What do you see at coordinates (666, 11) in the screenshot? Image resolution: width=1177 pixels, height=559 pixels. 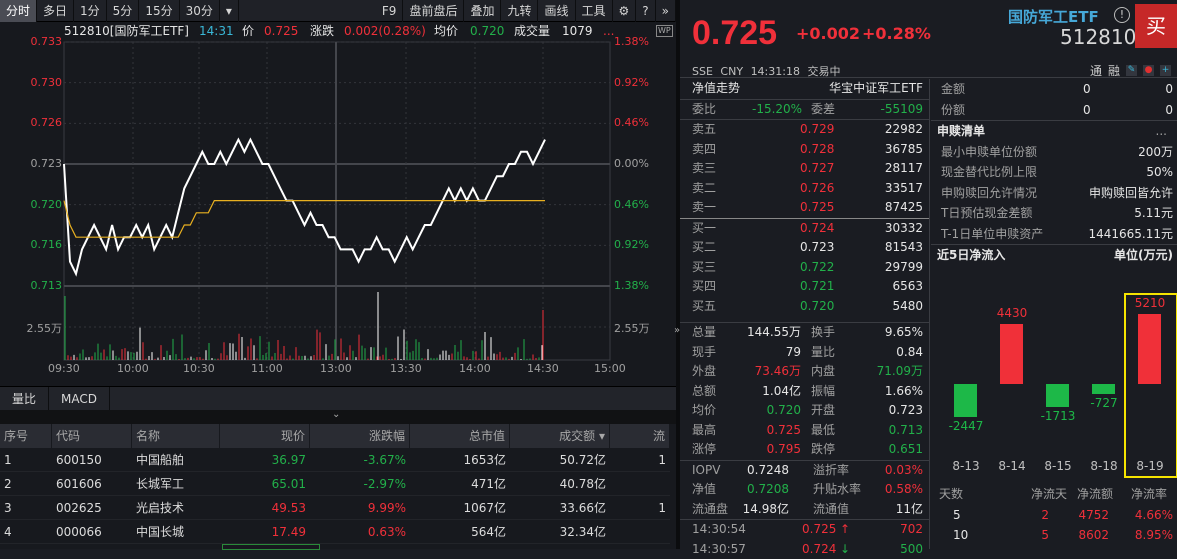 I see `more-icon: »` at bounding box center [666, 11].